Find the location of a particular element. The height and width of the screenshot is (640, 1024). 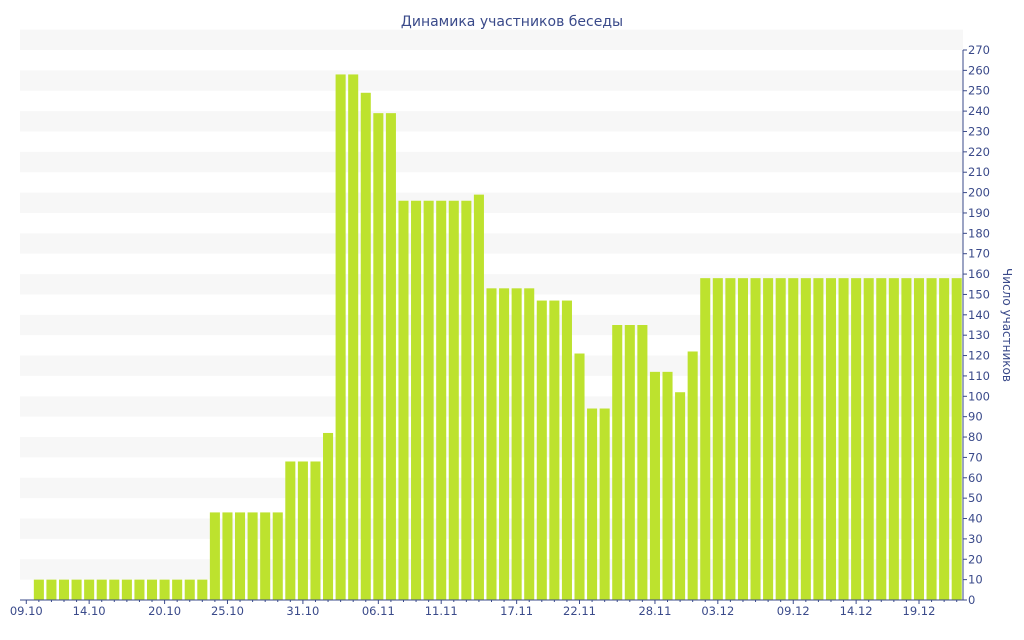

y-tick-label: 120 is located at coordinates (979, 356).